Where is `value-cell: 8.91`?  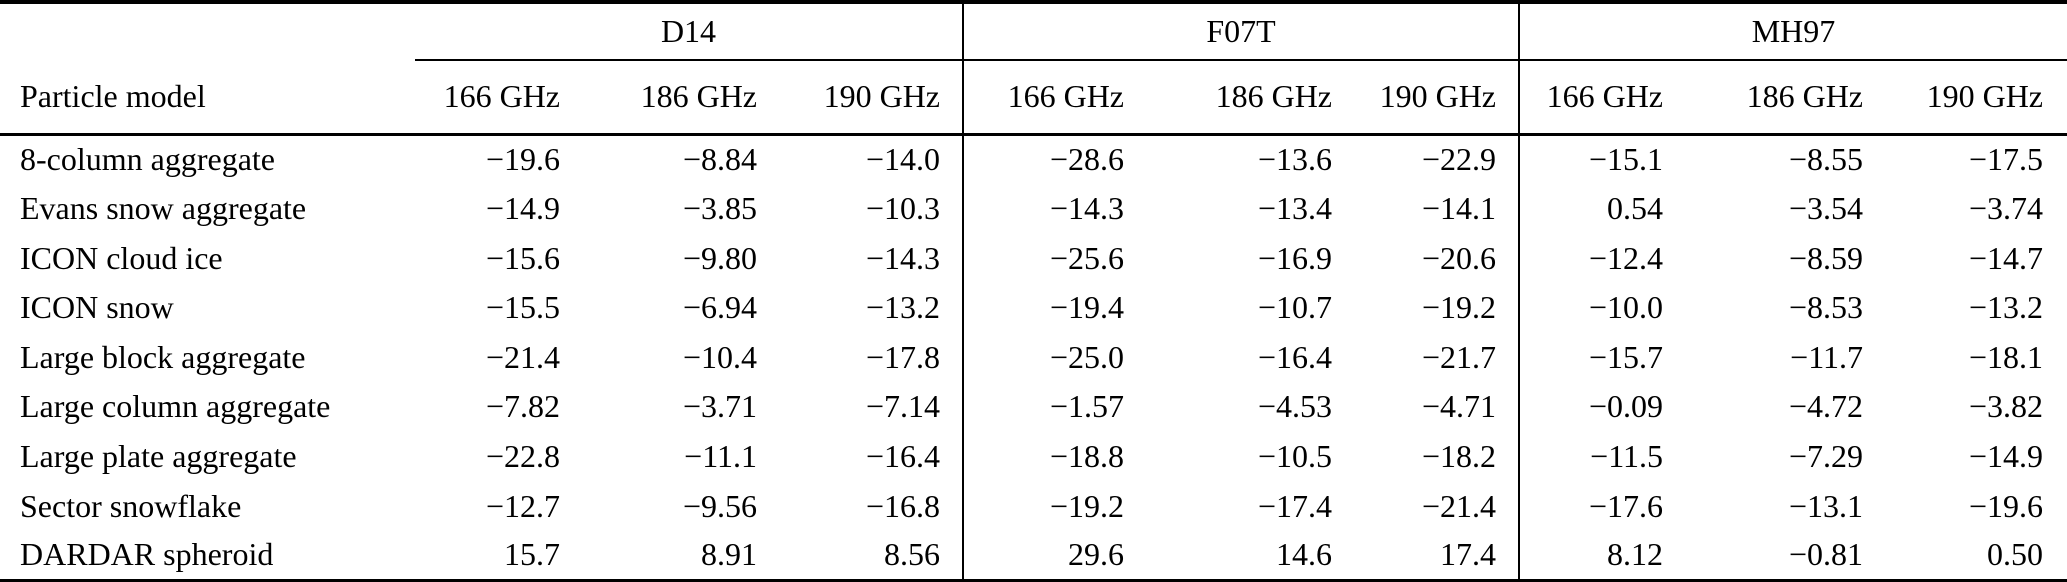 value-cell: 8.91 is located at coordinates (729, 554).